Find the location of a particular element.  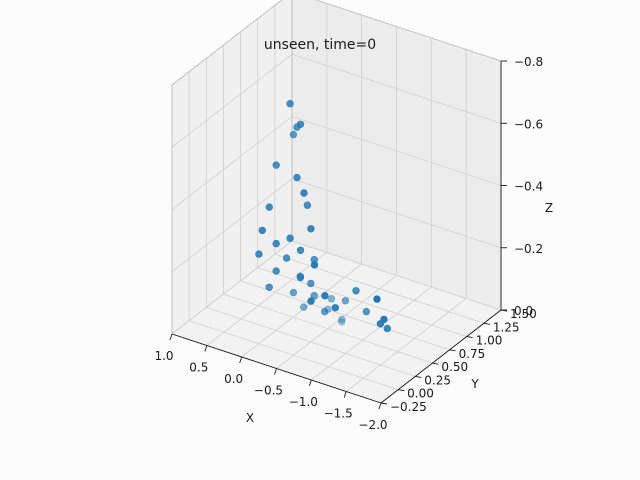

x-tick-label: 1.0 is located at coordinates (163, 356).